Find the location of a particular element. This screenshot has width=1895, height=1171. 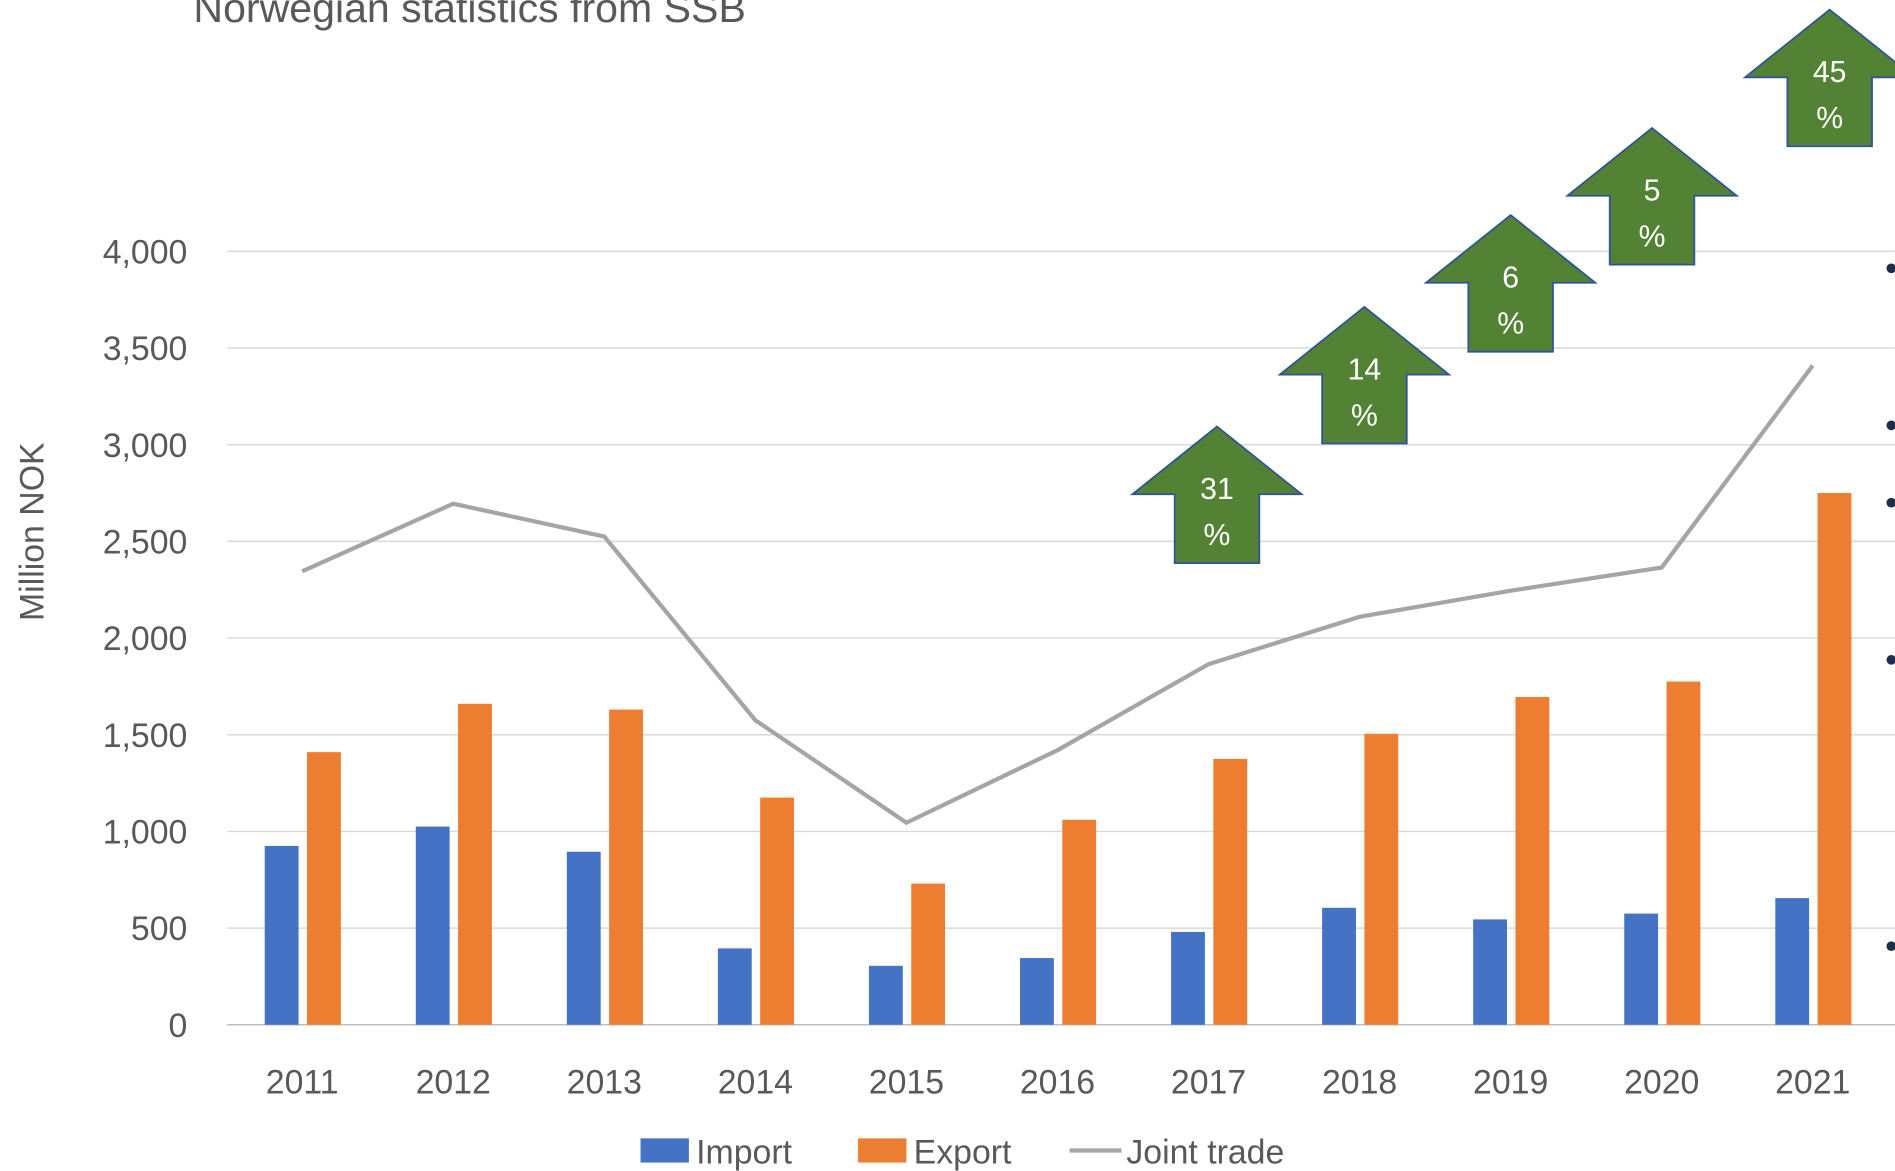

y-axis-label: Million NOK is located at coordinates (33, 531).